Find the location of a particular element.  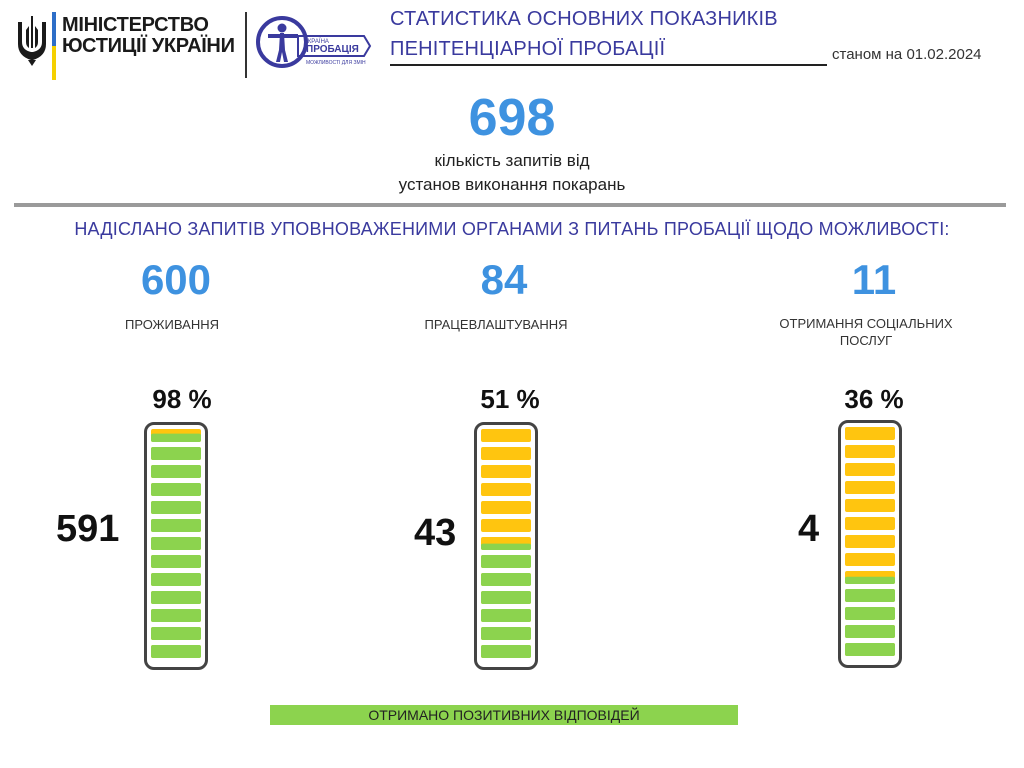

total-caption-line2: установ виконання покарань is located at coordinates (512, 184).